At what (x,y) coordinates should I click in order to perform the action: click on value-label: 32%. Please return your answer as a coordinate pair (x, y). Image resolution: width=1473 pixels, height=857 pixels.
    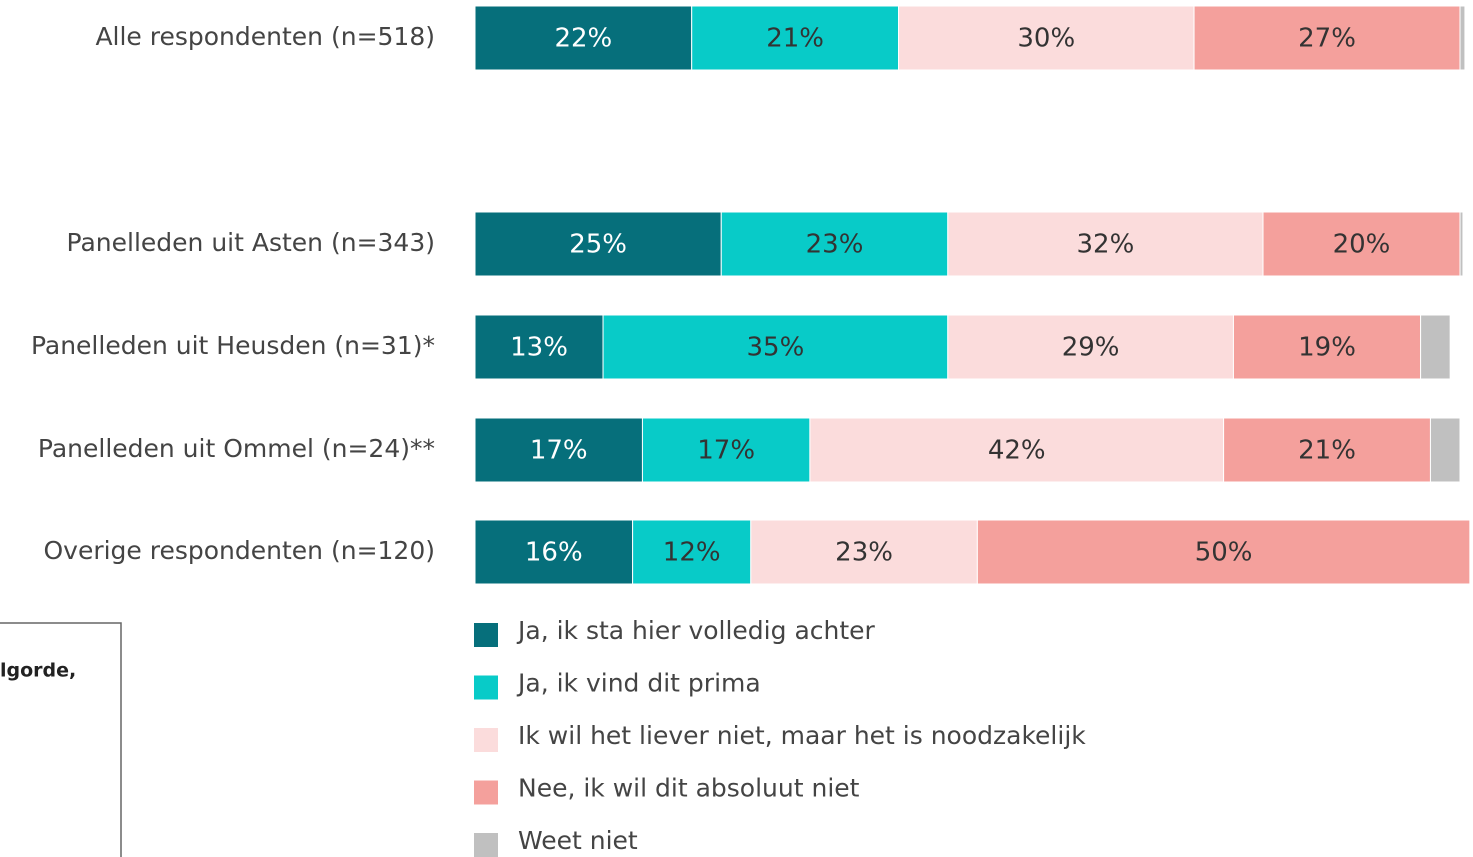
    Looking at the image, I should click on (1106, 245).